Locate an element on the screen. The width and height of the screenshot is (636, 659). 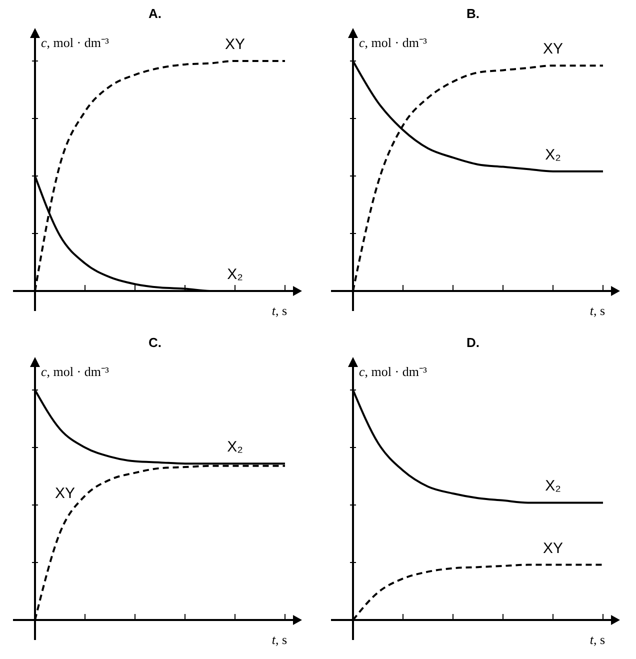
chart-title: B. is located at coordinates (473, 13).